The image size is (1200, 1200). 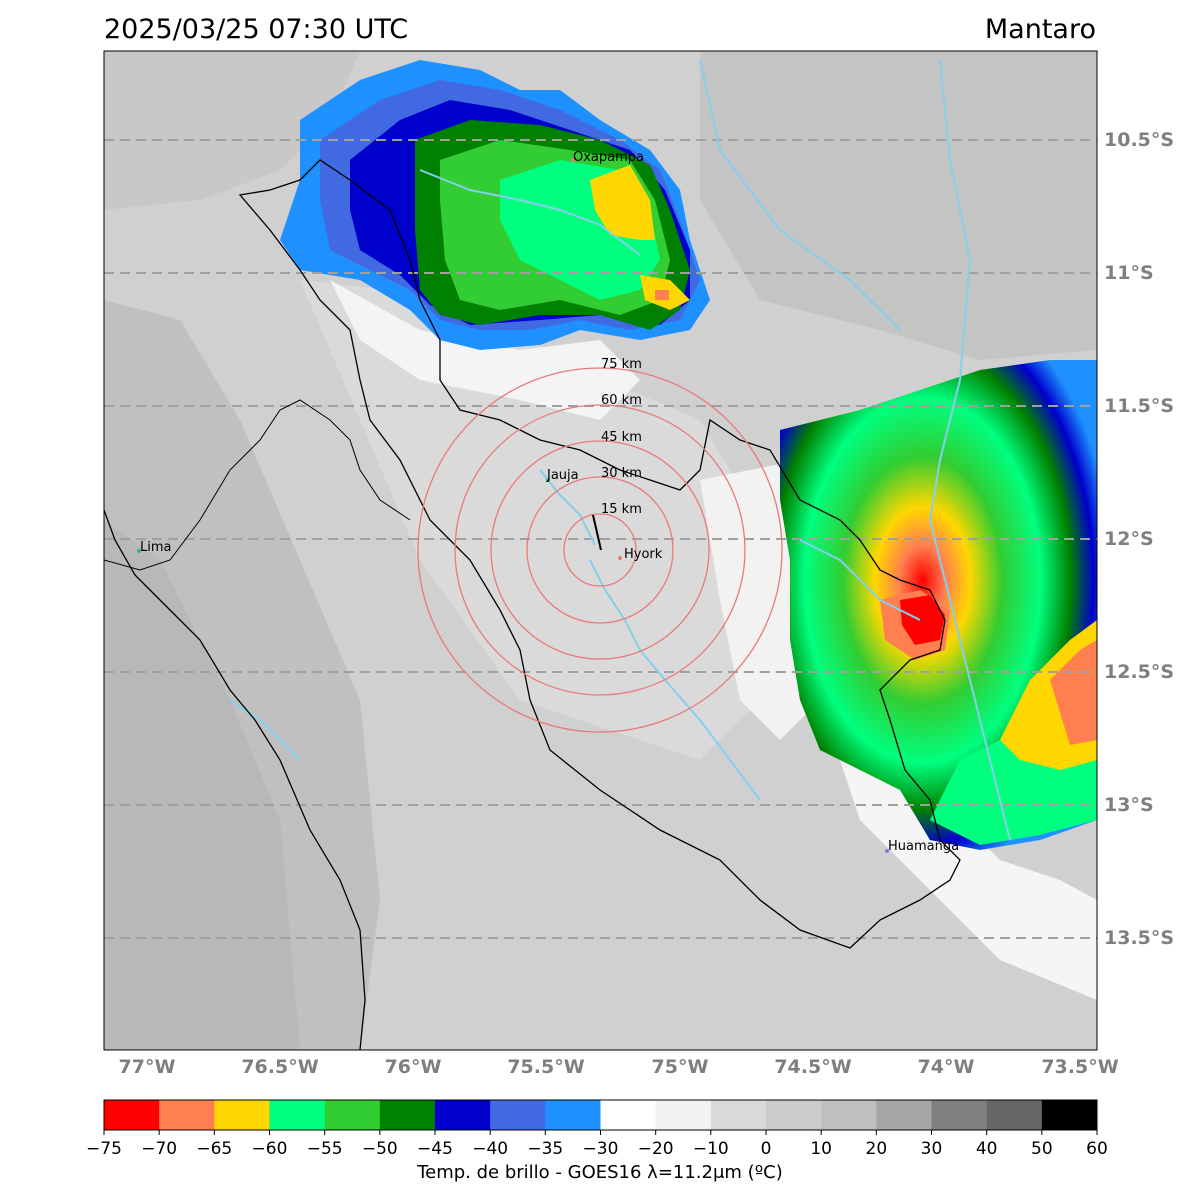 I want to click on lat-label-13s: 13°S, so click(x=1129, y=805).